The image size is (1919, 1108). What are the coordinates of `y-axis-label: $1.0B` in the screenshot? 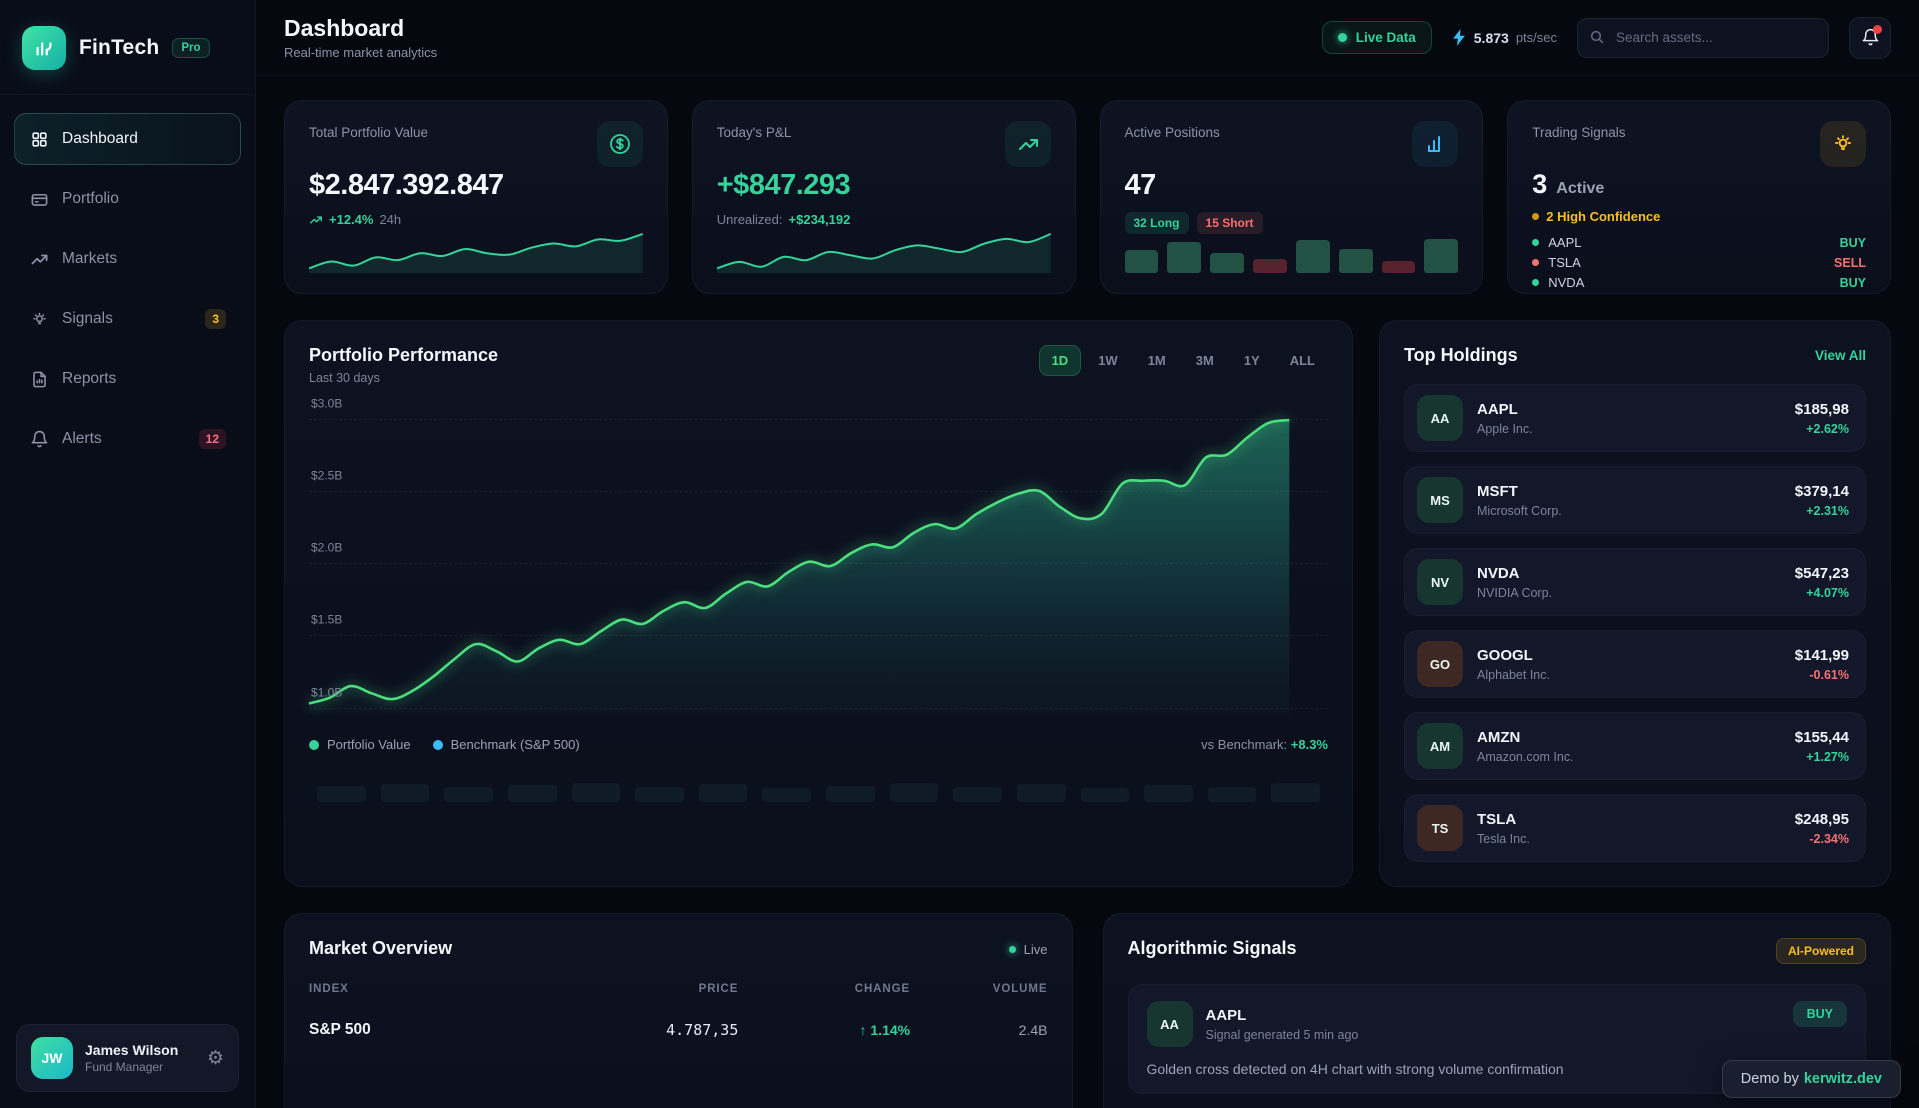 It's located at (327, 692).